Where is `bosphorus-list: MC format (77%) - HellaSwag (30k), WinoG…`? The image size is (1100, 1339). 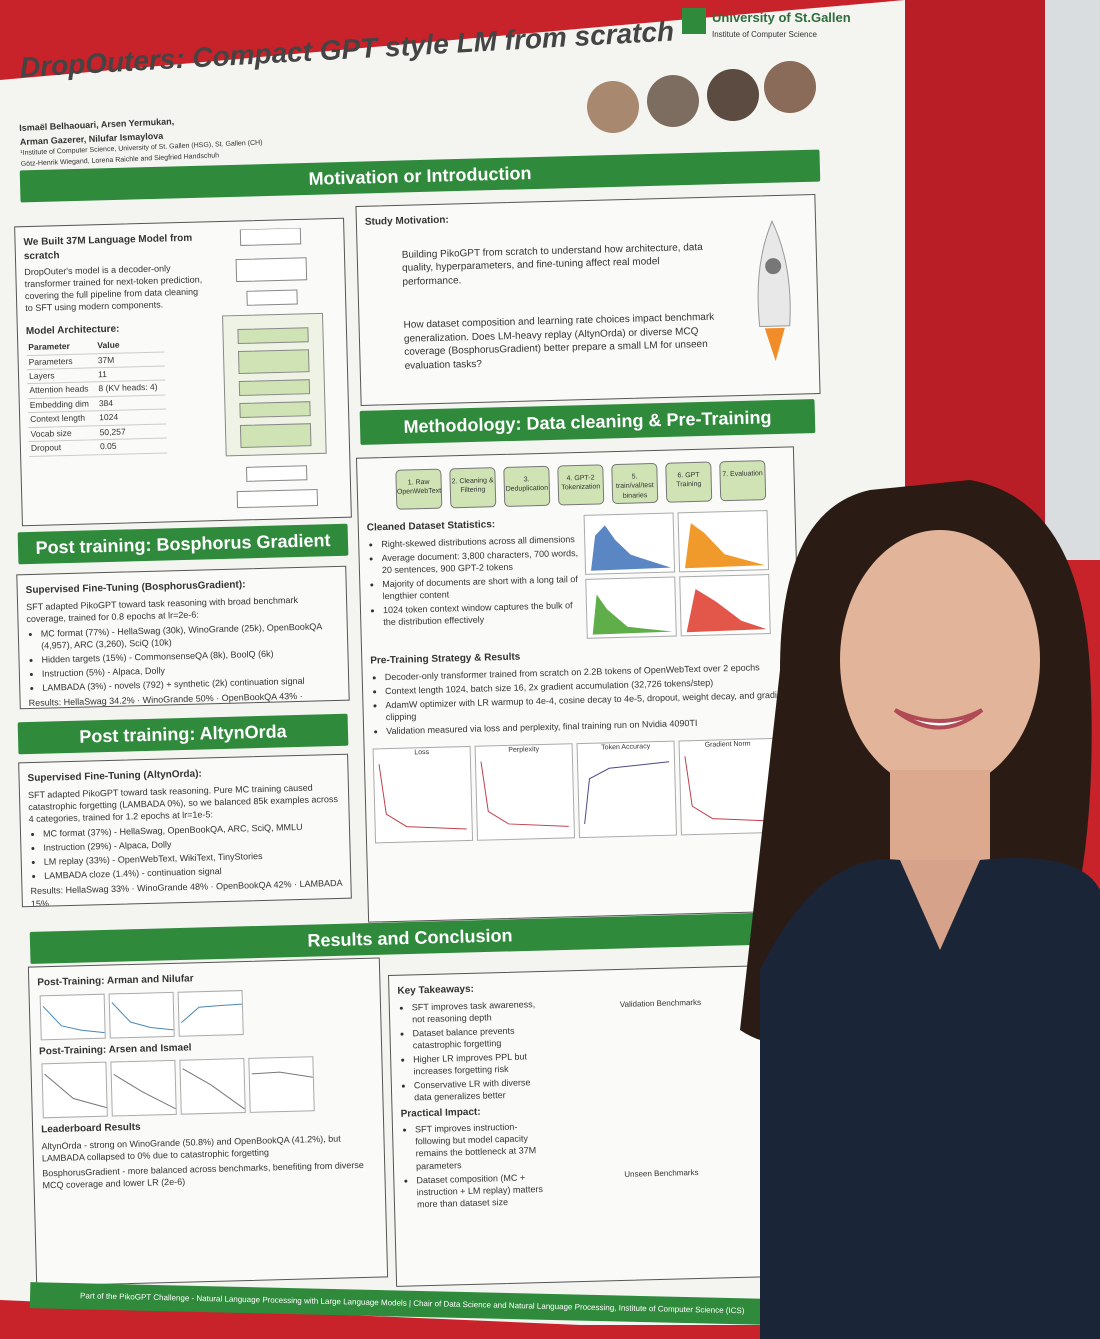 bosphorus-list: MC format (77%) - HellaSwag (30k), WinoG… is located at coordinates (184, 657).